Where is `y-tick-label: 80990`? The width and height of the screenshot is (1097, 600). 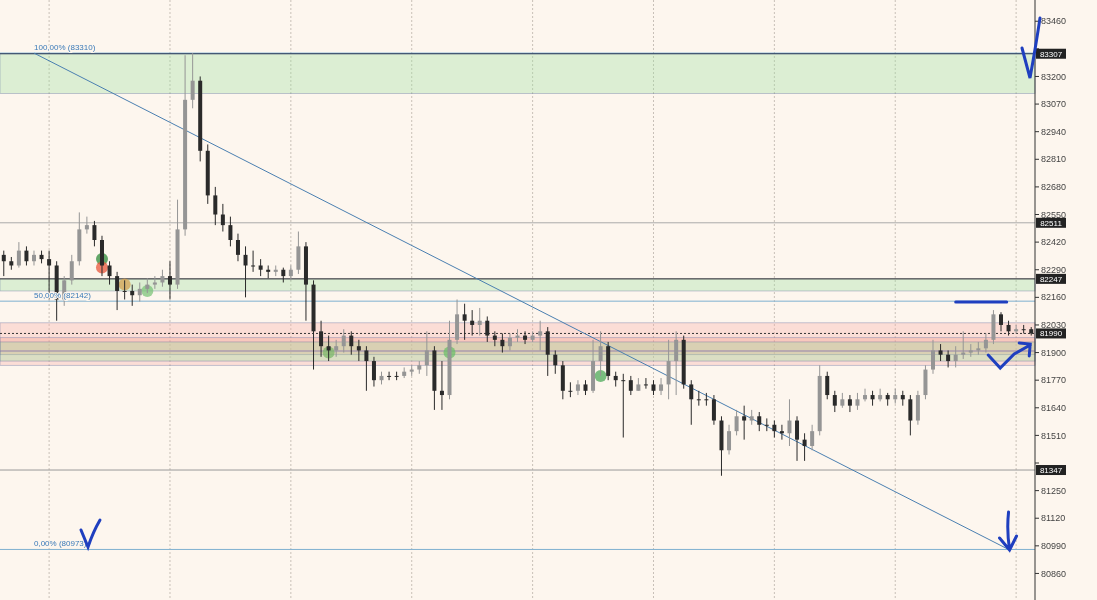
y-tick-label: 80990 is located at coordinates (1054, 545).